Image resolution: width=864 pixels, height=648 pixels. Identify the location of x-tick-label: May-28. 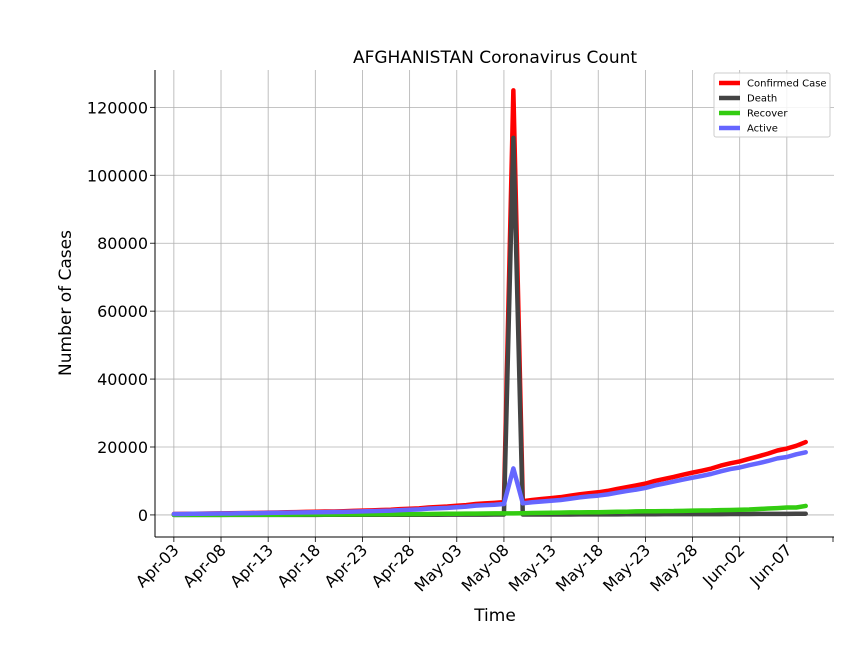
(673, 567).